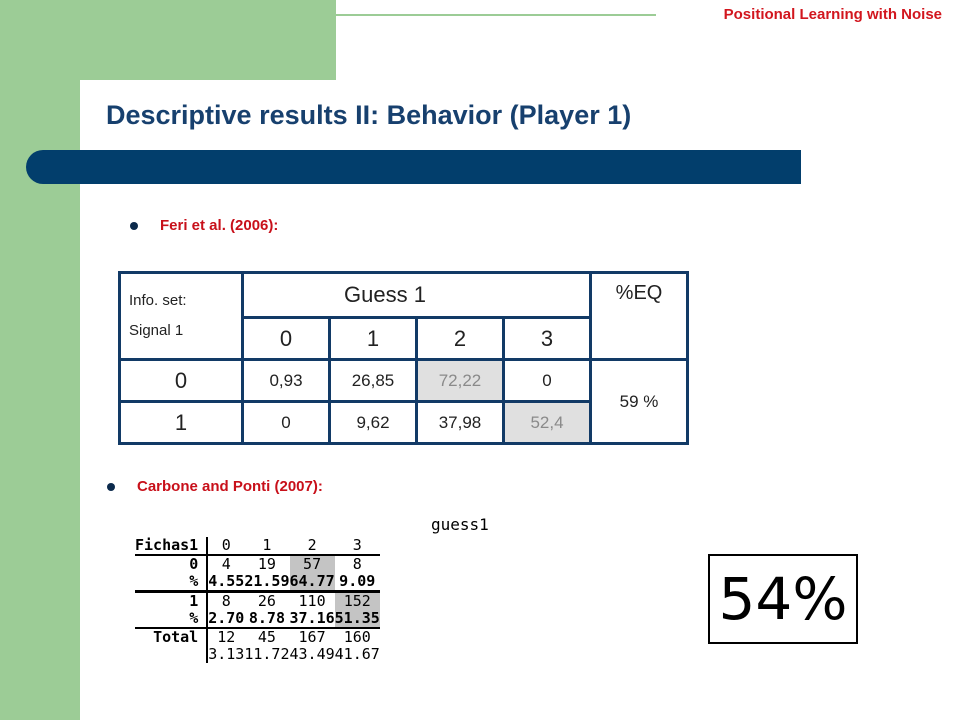 Image resolution: width=960 pixels, height=720 pixels. I want to click on signal-label: Signal 1, so click(156, 330).